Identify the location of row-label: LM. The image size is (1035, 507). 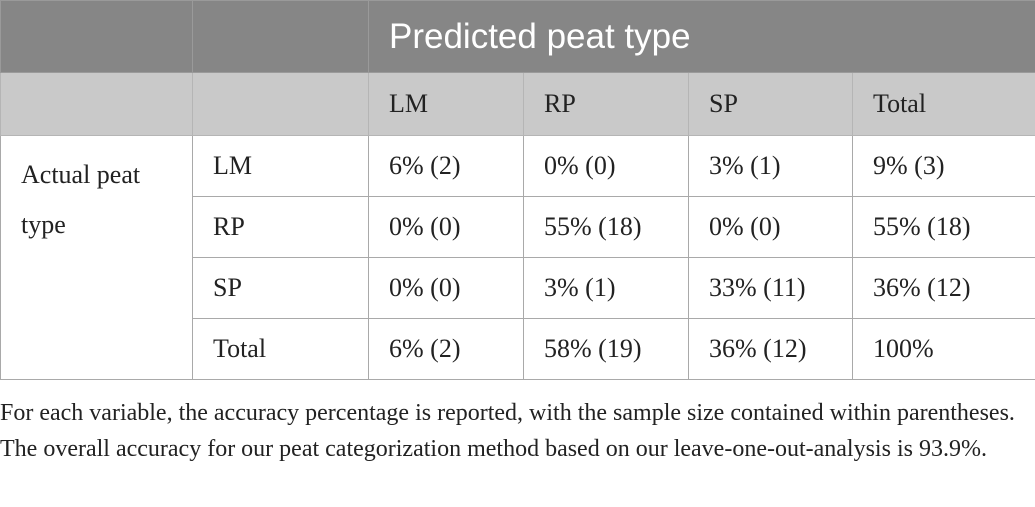
(280, 166).